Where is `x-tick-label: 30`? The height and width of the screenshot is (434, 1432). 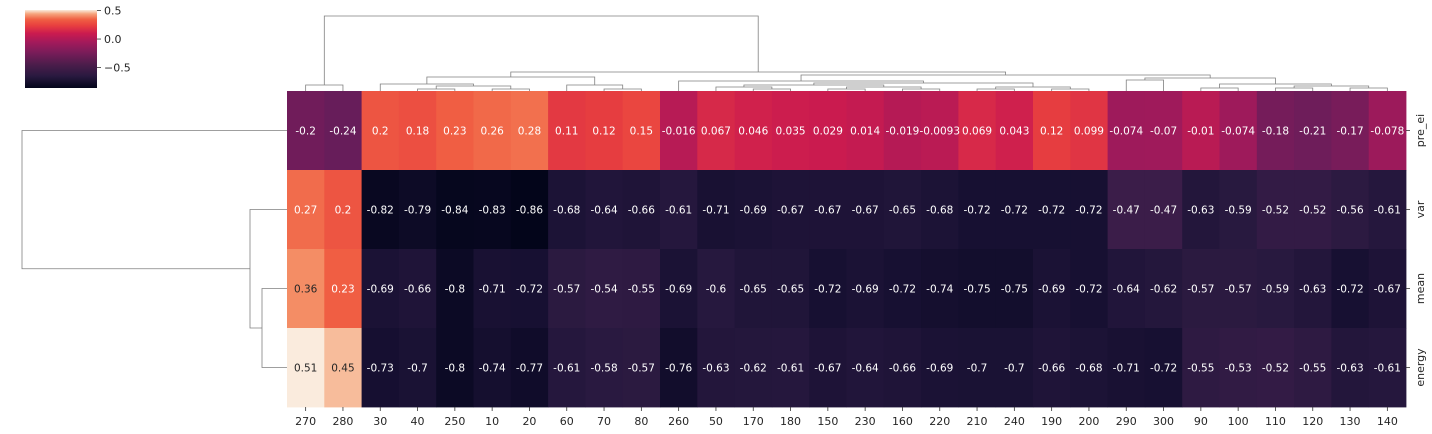
x-tick-label: 30 is located at coordinates (380, 421).